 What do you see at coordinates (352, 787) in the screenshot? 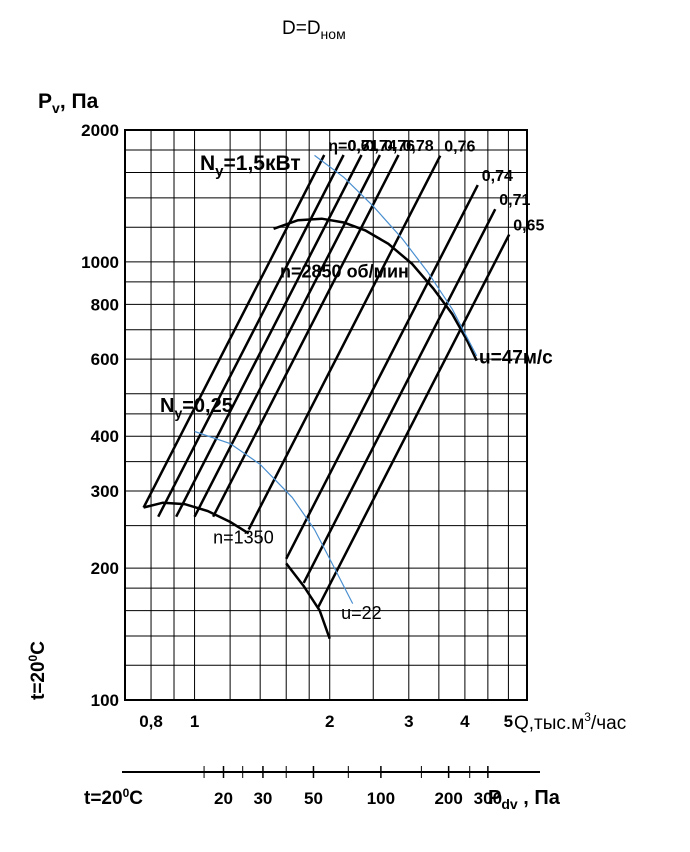
I see `dynamic-axis-ticks: 20 30 50 100 200 300` at bounding box center [352, 787].